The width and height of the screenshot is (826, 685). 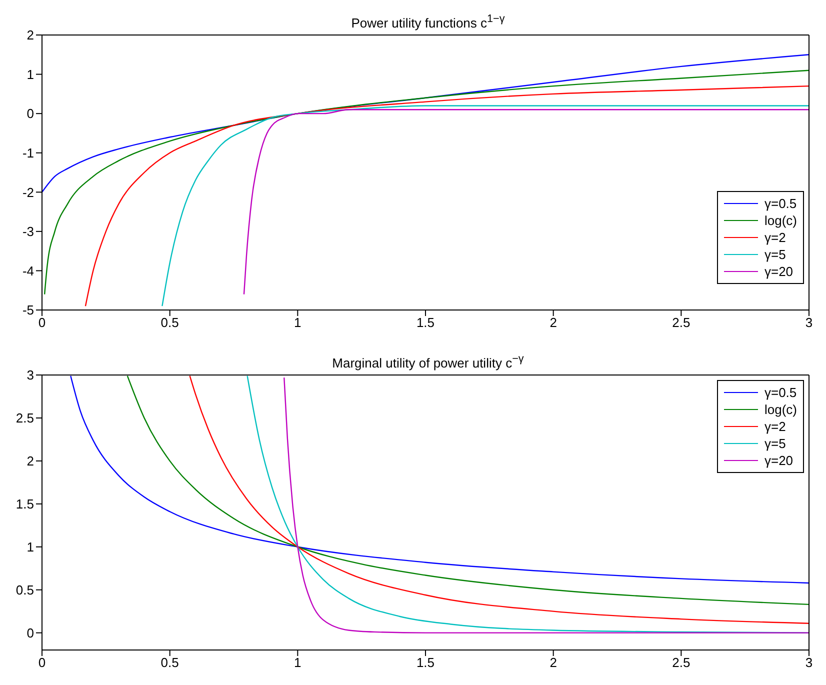 I want to click on y-tick-label: -4, so click(x=28, y=270).